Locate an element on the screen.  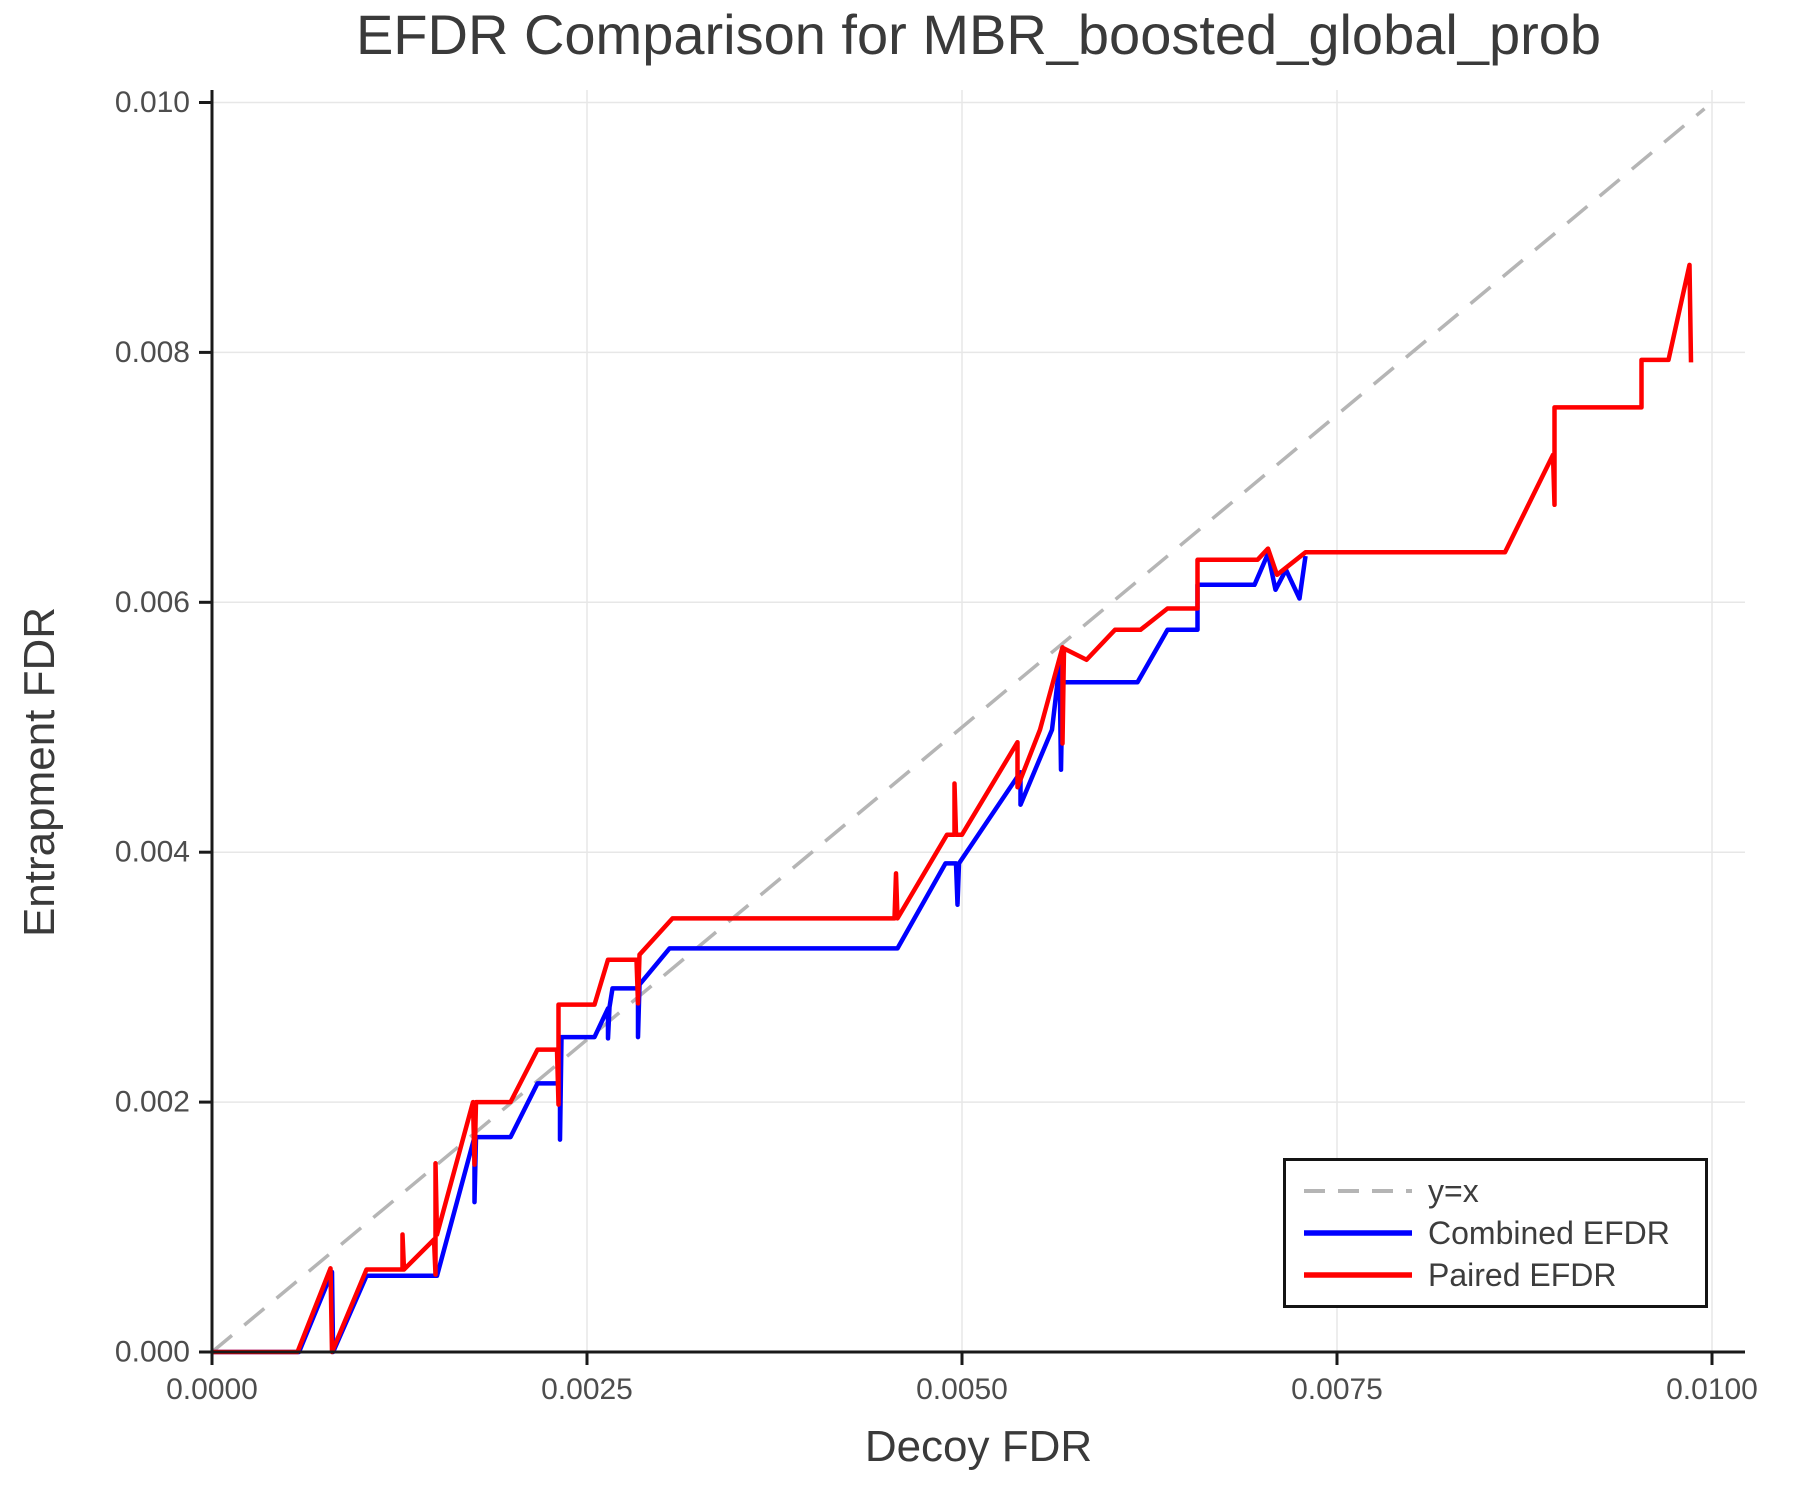
legend-entry-combined: Combined EFDR is located at coordinates (1503, 1233).